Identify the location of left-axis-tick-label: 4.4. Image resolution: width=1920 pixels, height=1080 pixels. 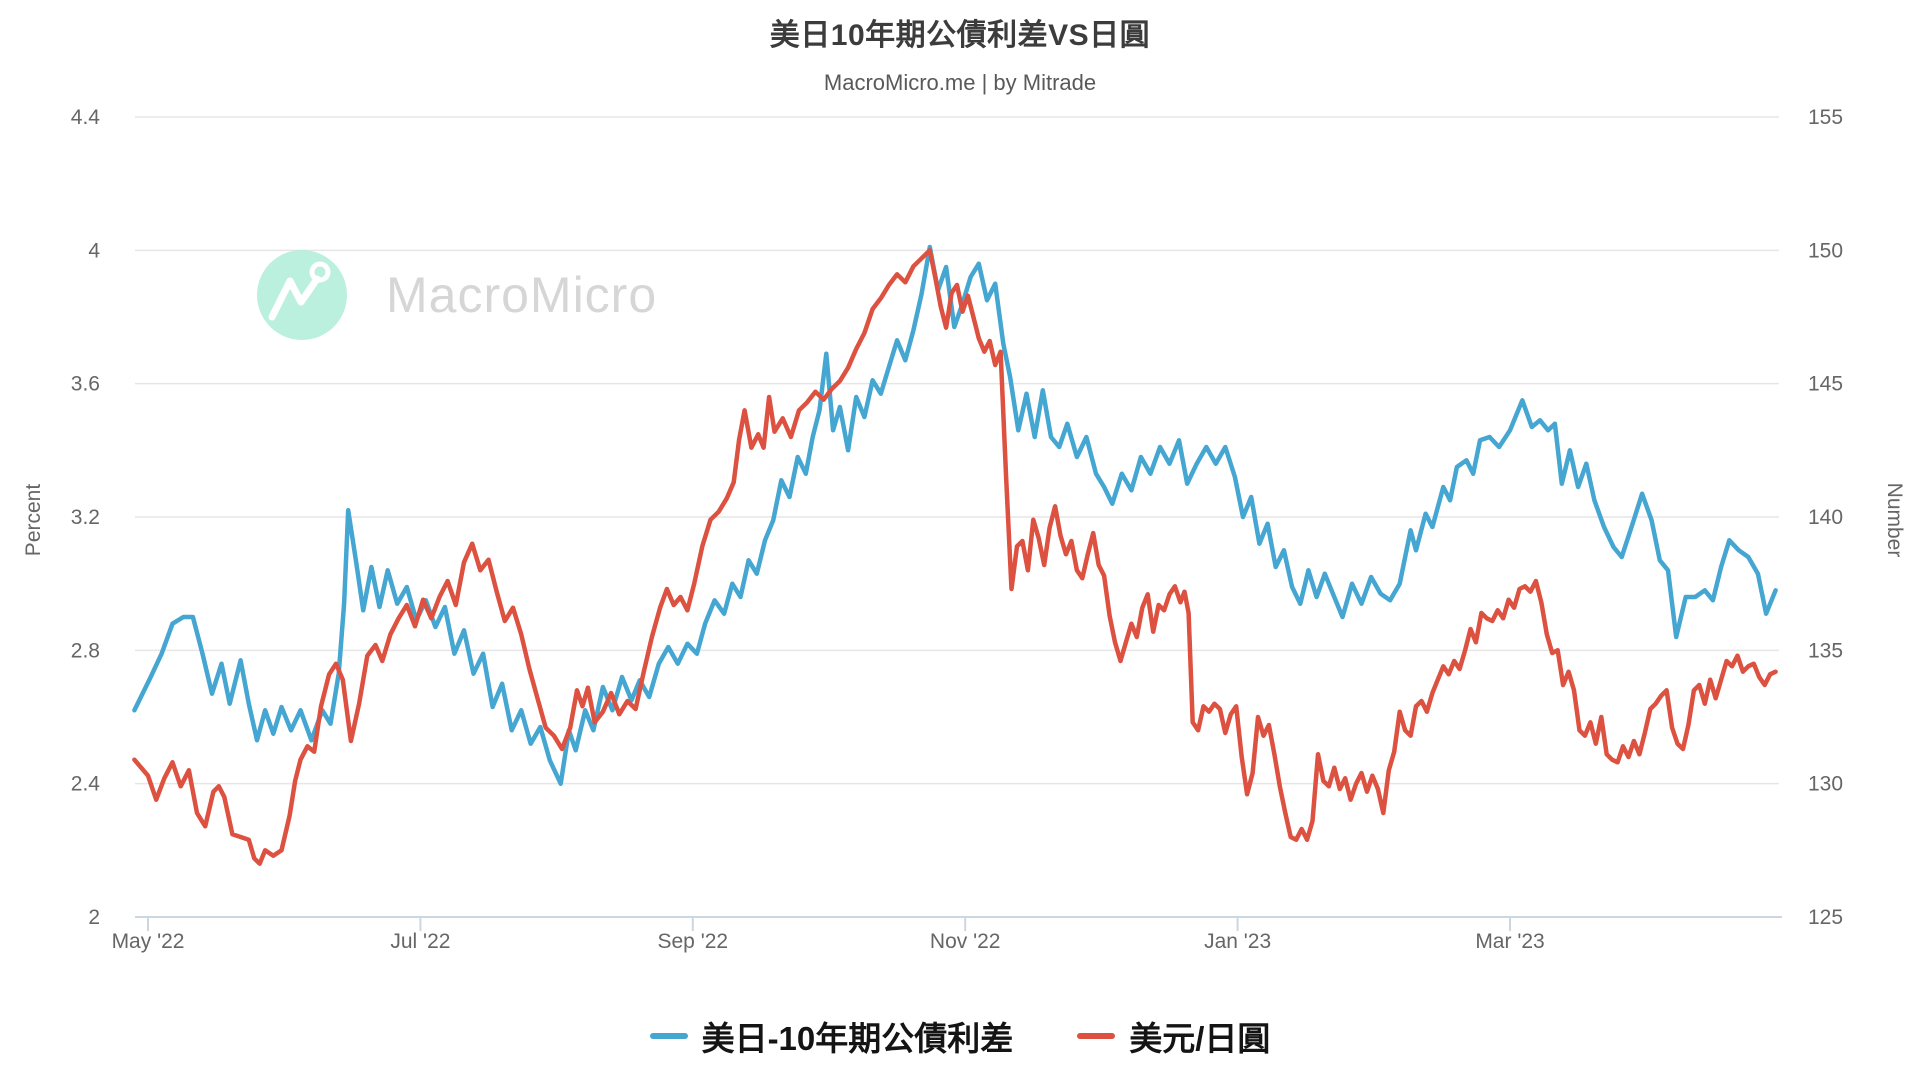
(86, 117).